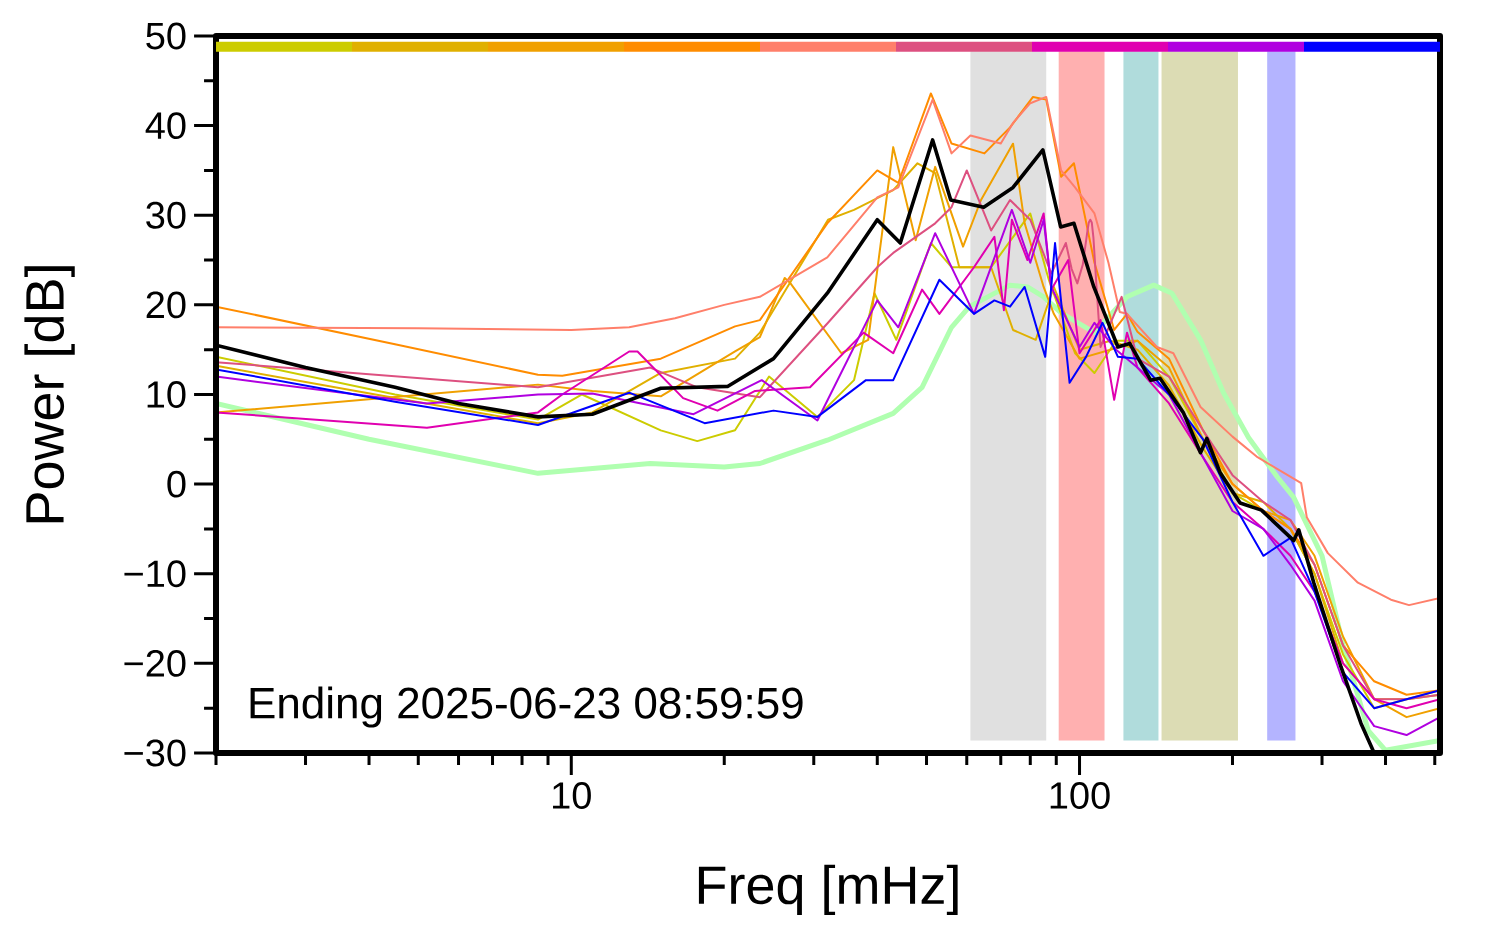 The image size is (1494, 952). Describe the element at coordinates (828, 890) in the screenshot. I see `x-axis-title: Freq [mHz]` at that location.